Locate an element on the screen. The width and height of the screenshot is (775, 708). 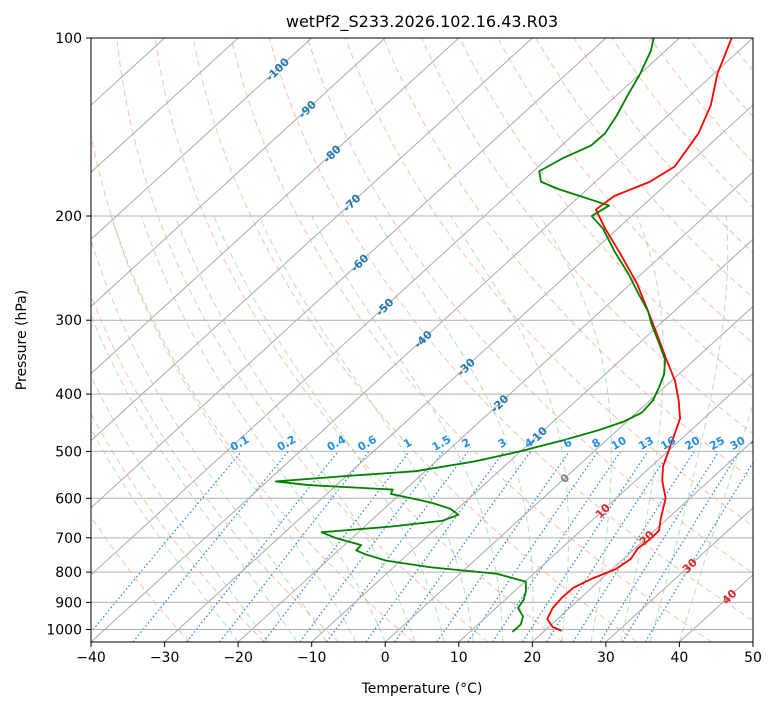
y-tick-label: 800 is located at coordinates (68, 573).